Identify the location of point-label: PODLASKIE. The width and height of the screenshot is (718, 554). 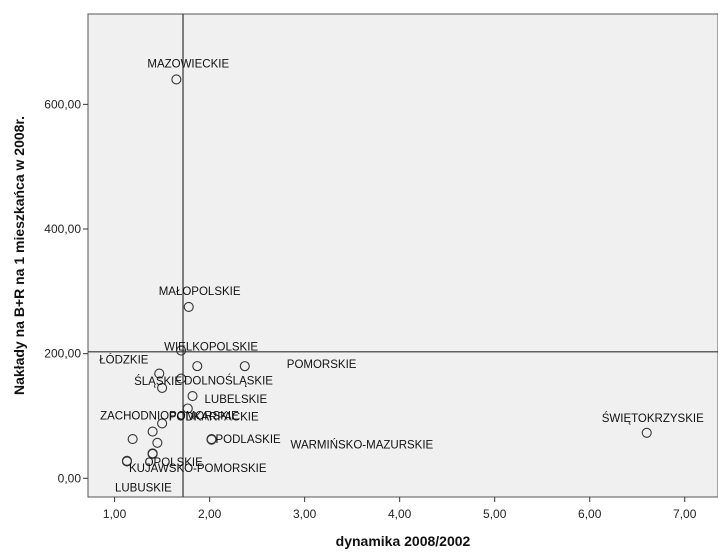
(249, 440).